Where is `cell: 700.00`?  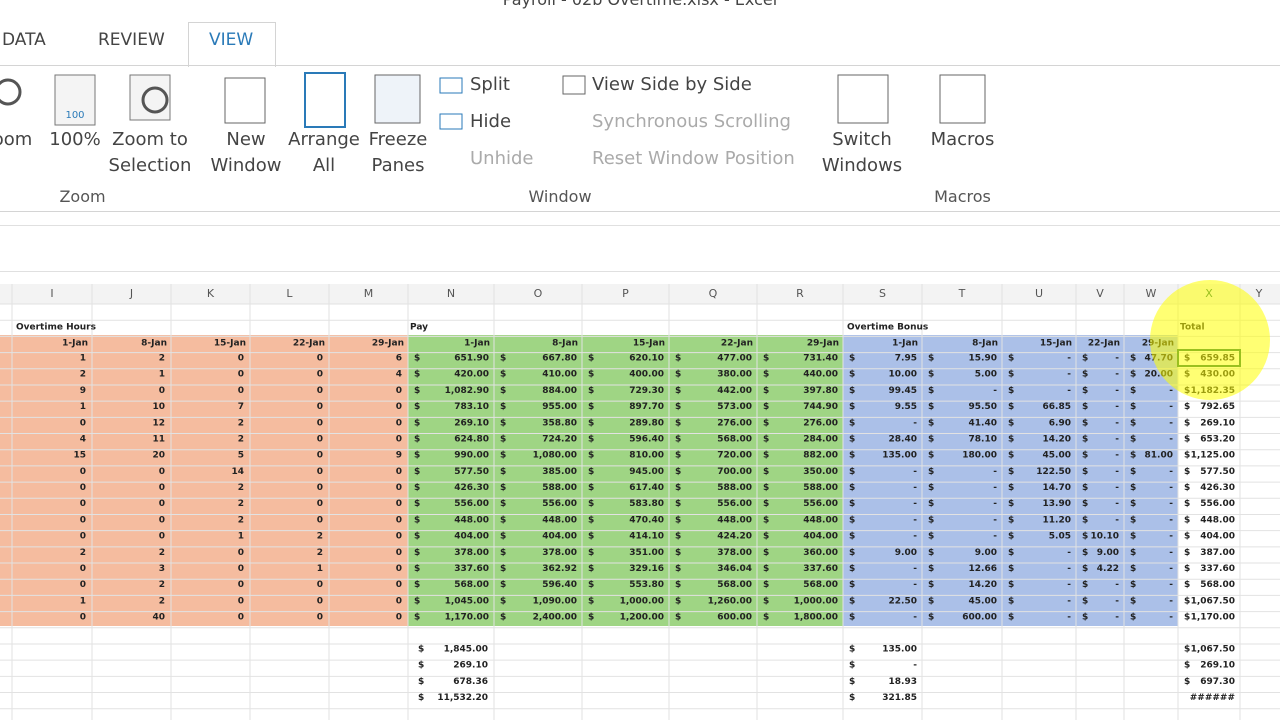
cell: 700.00 is located at coordinates (734, 472).